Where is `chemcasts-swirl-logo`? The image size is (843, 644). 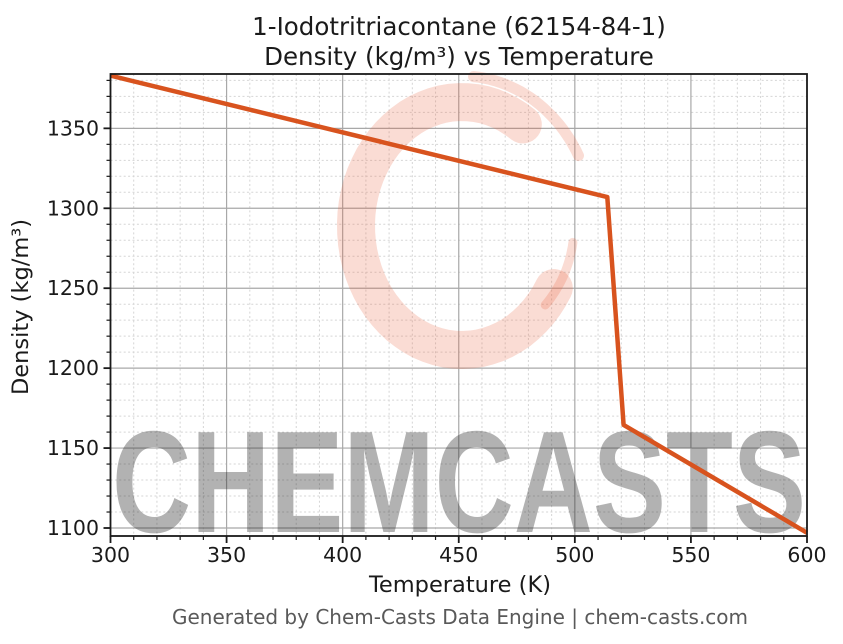
chemcasts-swirl-logo is located at coordinates (460, 220).